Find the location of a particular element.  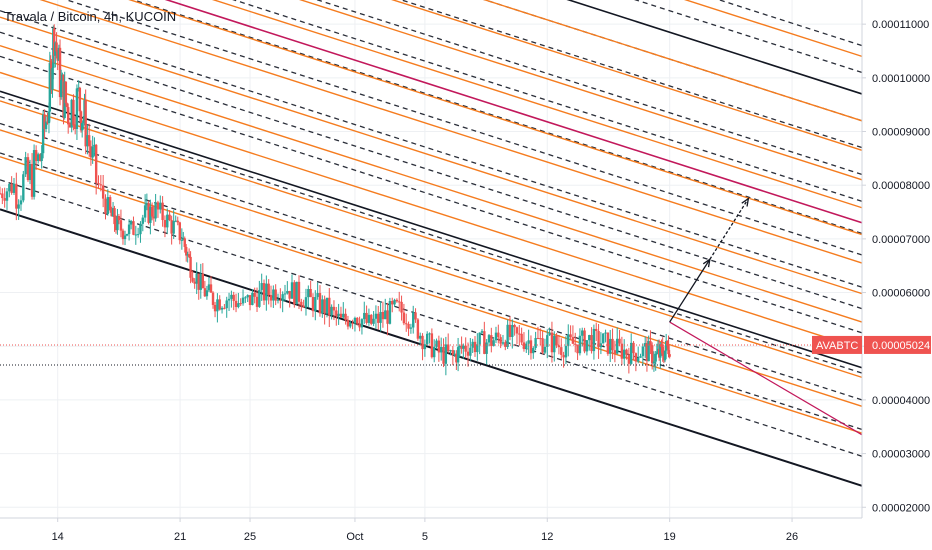

y-tick-label-1: 0.00010000 is located at coordinates (901, 79).